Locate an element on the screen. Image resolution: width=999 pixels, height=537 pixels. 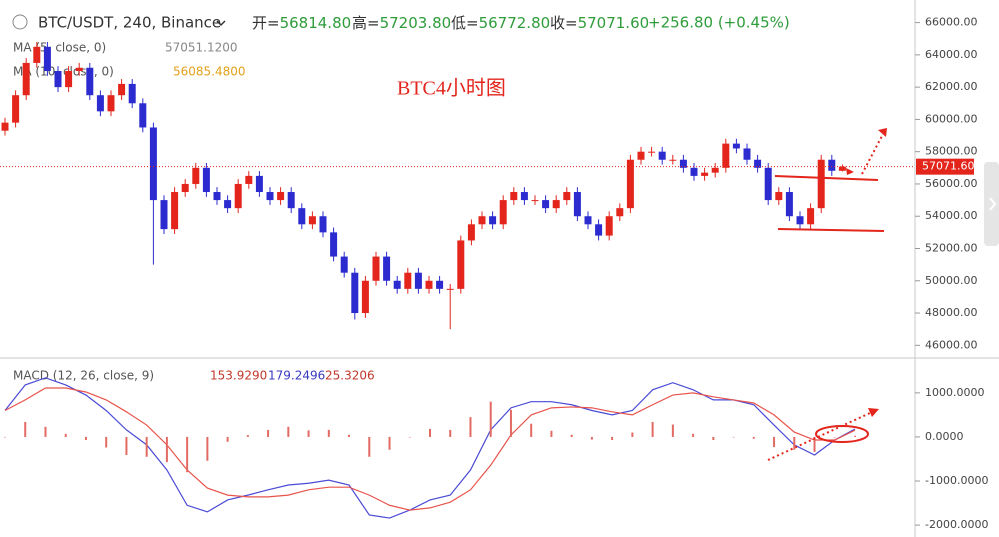
ohlc-value: 56772.80 is located at coordinates (515, 23).